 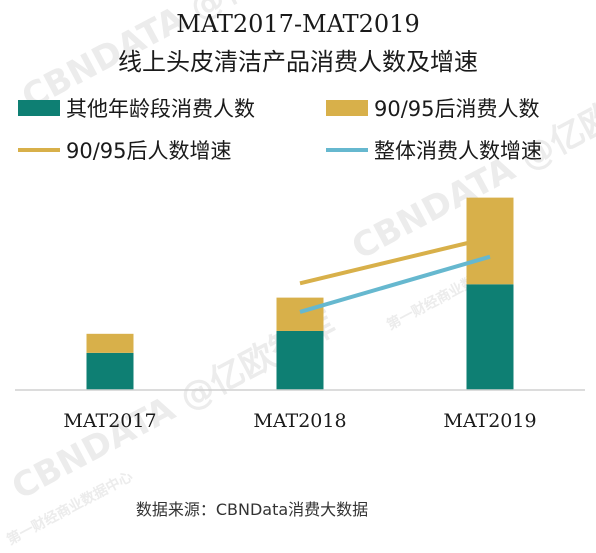 What do you see at coordinates (109, 421) in the screenshot?
I see `x-tick-mat2017: MAT2017` at bounding box center [109, 421].